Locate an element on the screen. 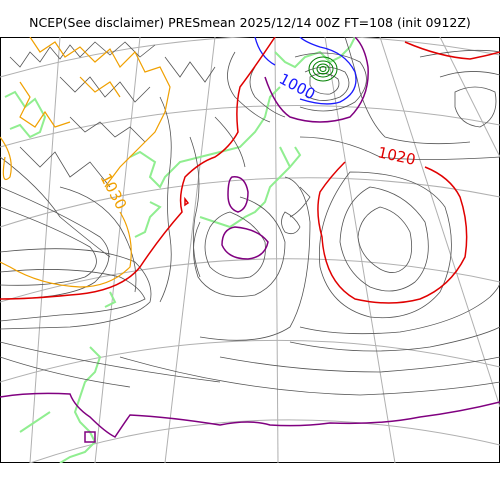  low-center is located at coordinates (323, 69).